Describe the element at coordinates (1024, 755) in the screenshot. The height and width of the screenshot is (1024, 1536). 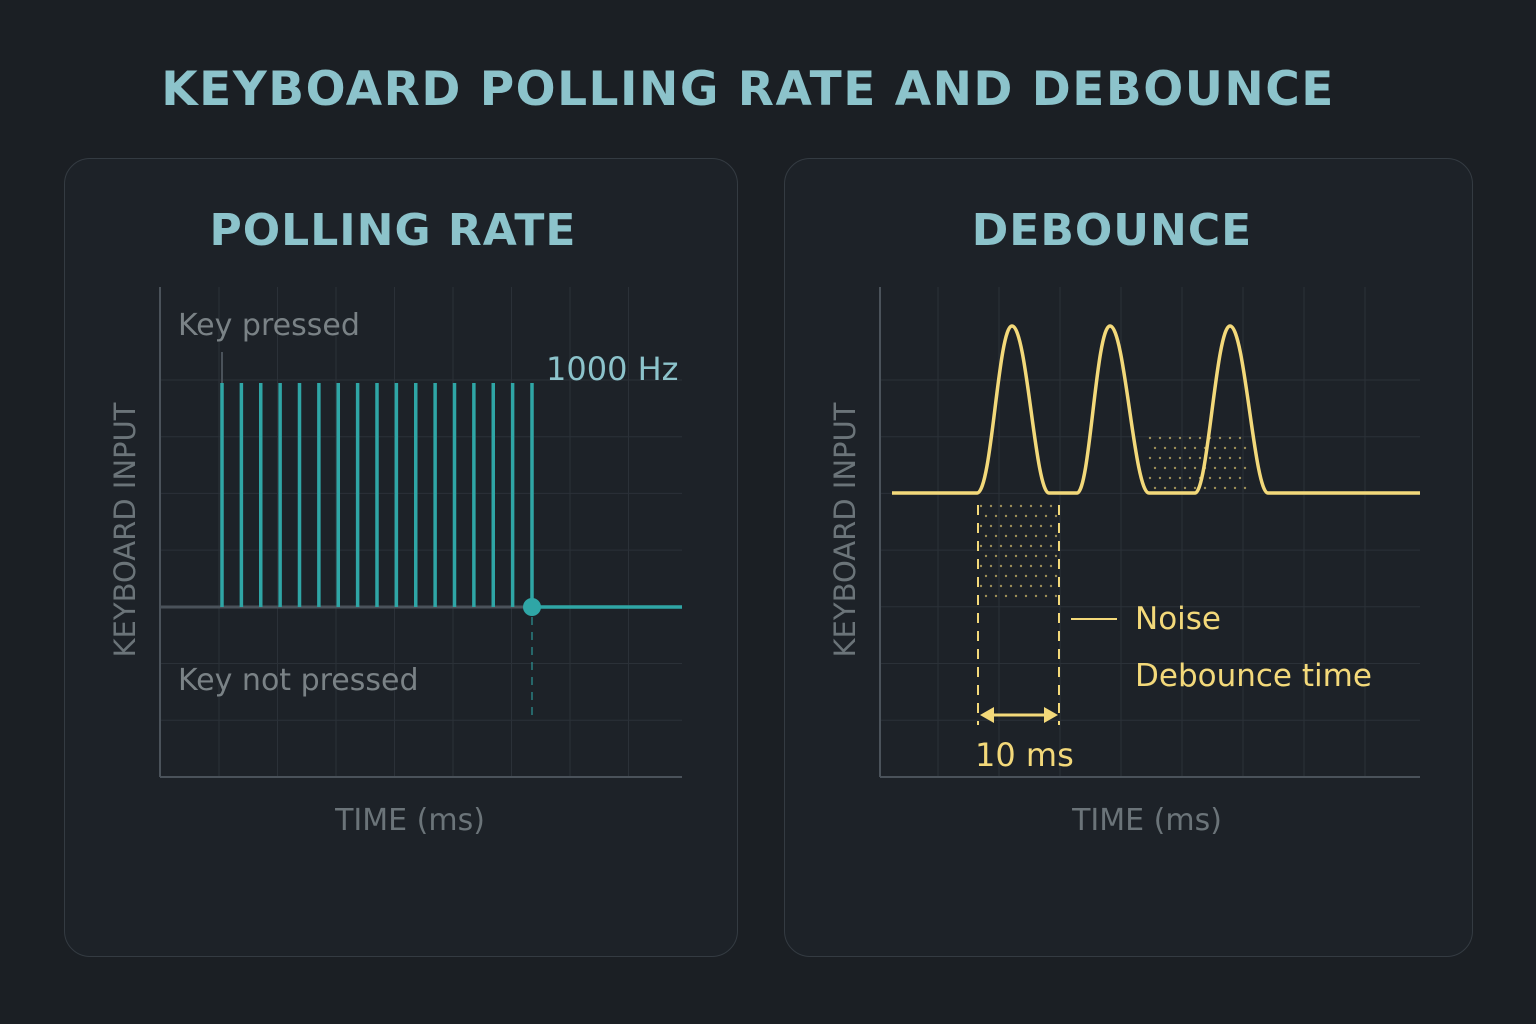
I see `interval-label: 10 ms` at that location.